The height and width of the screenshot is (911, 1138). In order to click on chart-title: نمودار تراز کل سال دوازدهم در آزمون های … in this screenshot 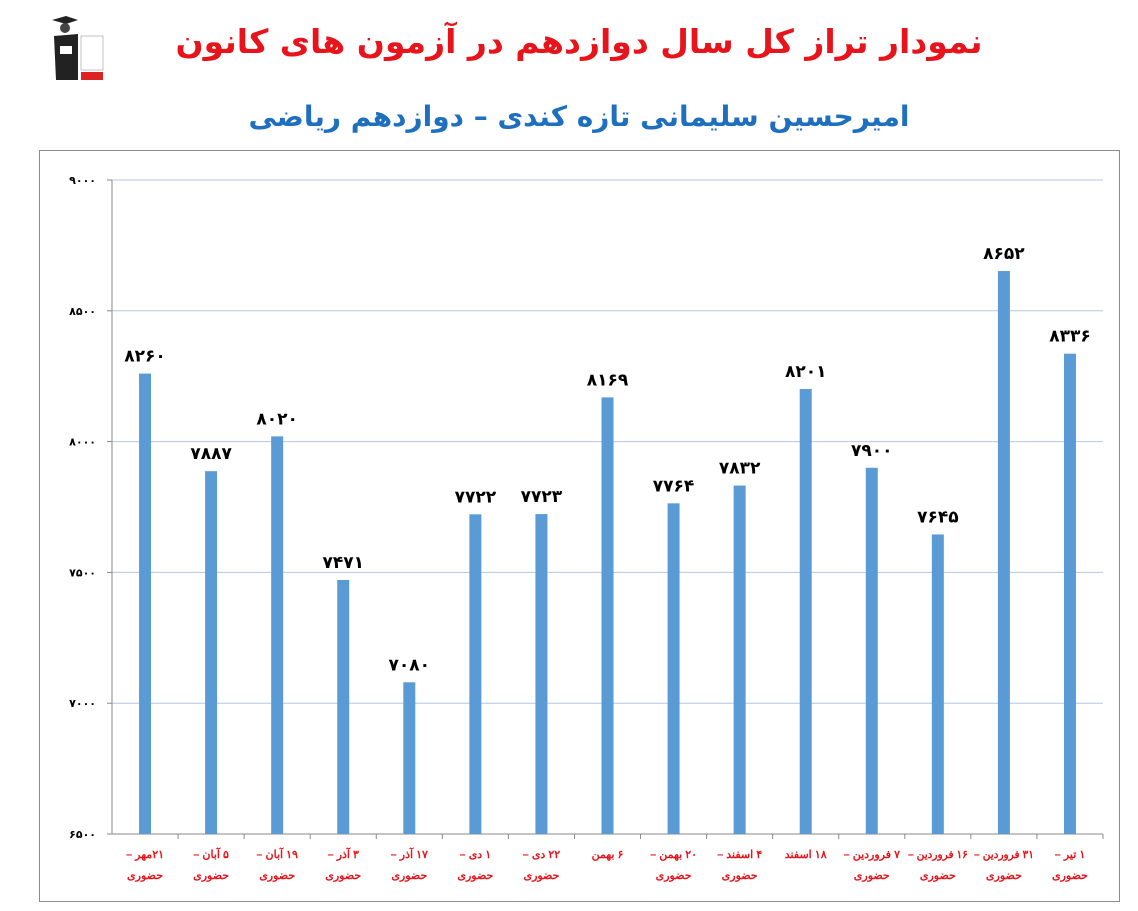, I will do `click(579, 41)`.